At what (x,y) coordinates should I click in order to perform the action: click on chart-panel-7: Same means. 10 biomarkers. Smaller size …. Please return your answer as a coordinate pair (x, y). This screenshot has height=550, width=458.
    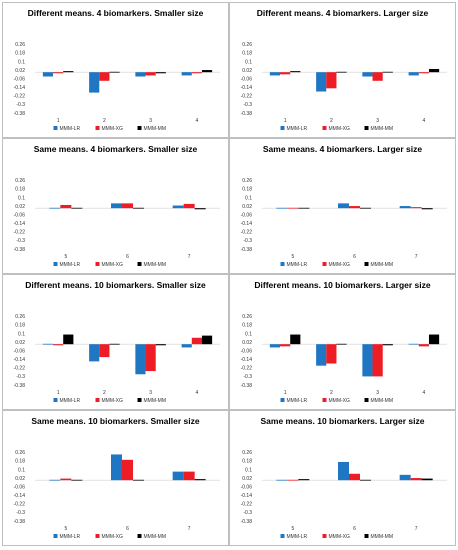
    Looking at the image, I should click on (115, 478).